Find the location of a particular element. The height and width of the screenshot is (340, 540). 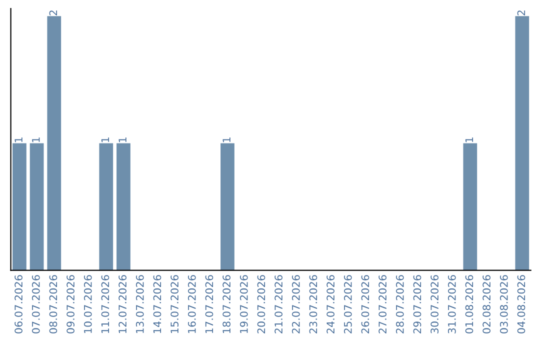

x-tick-label: 23.07.2026 is located at coordinates (313, 304).